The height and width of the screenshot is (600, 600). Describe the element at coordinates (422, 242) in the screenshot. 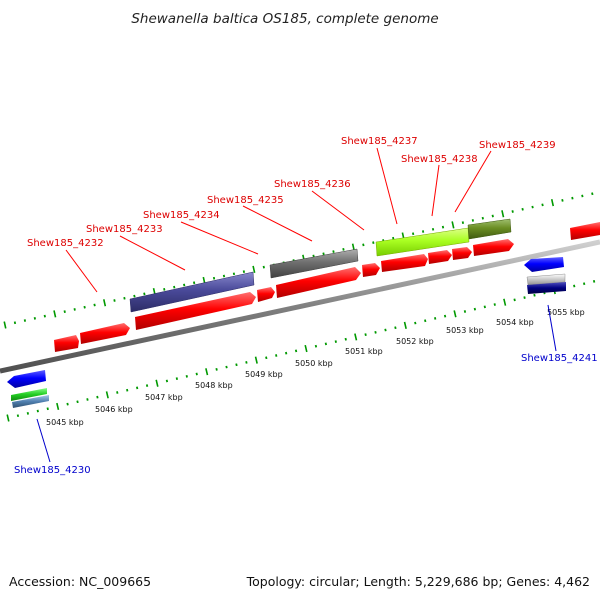

I see `gene-feature-lime` at that location.